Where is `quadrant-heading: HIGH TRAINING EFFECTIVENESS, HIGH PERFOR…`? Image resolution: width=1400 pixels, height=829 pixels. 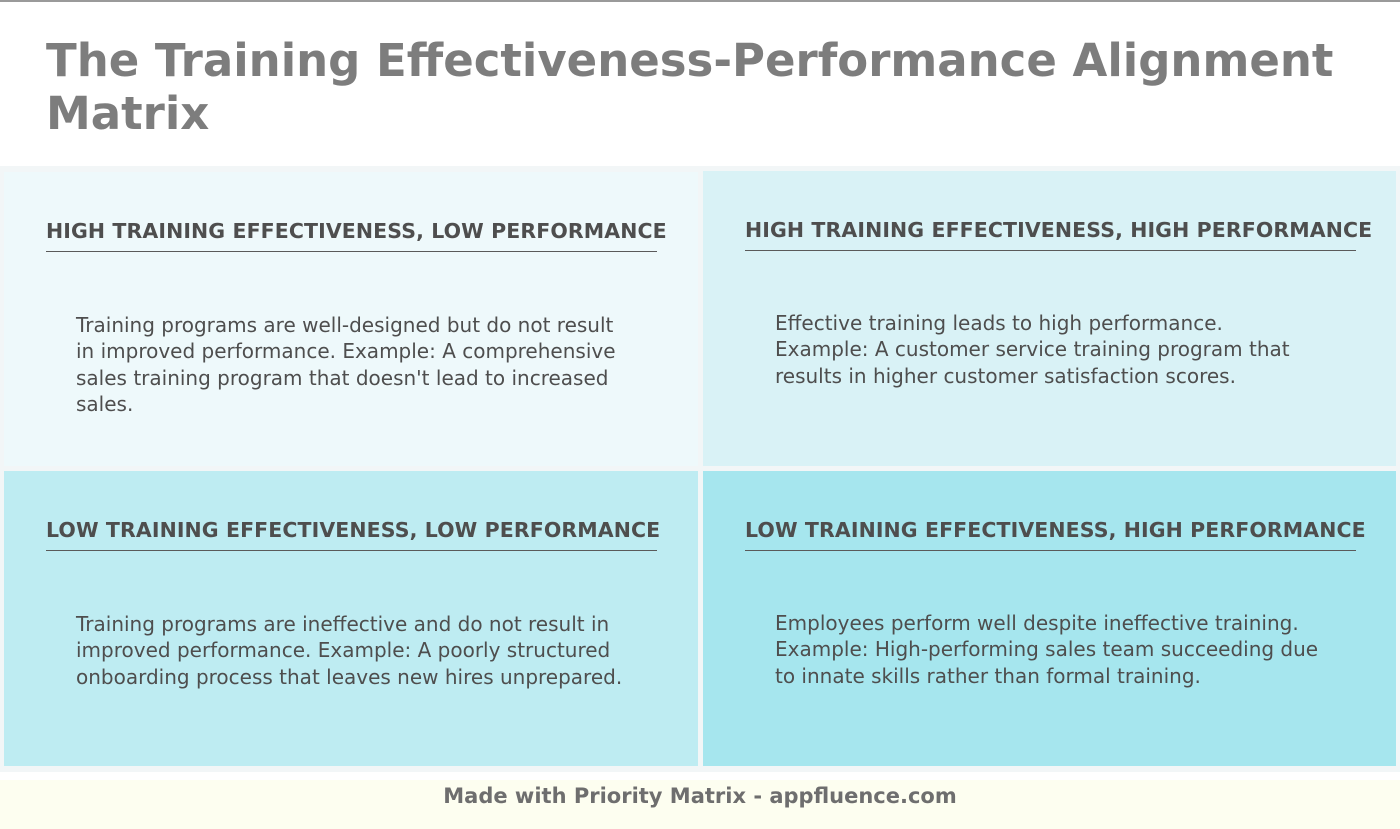
quadrant-heading: HIGH TRAINING EFFECTIVENESS, HIGH PERFOR… is located at coordinates (1058, 234).